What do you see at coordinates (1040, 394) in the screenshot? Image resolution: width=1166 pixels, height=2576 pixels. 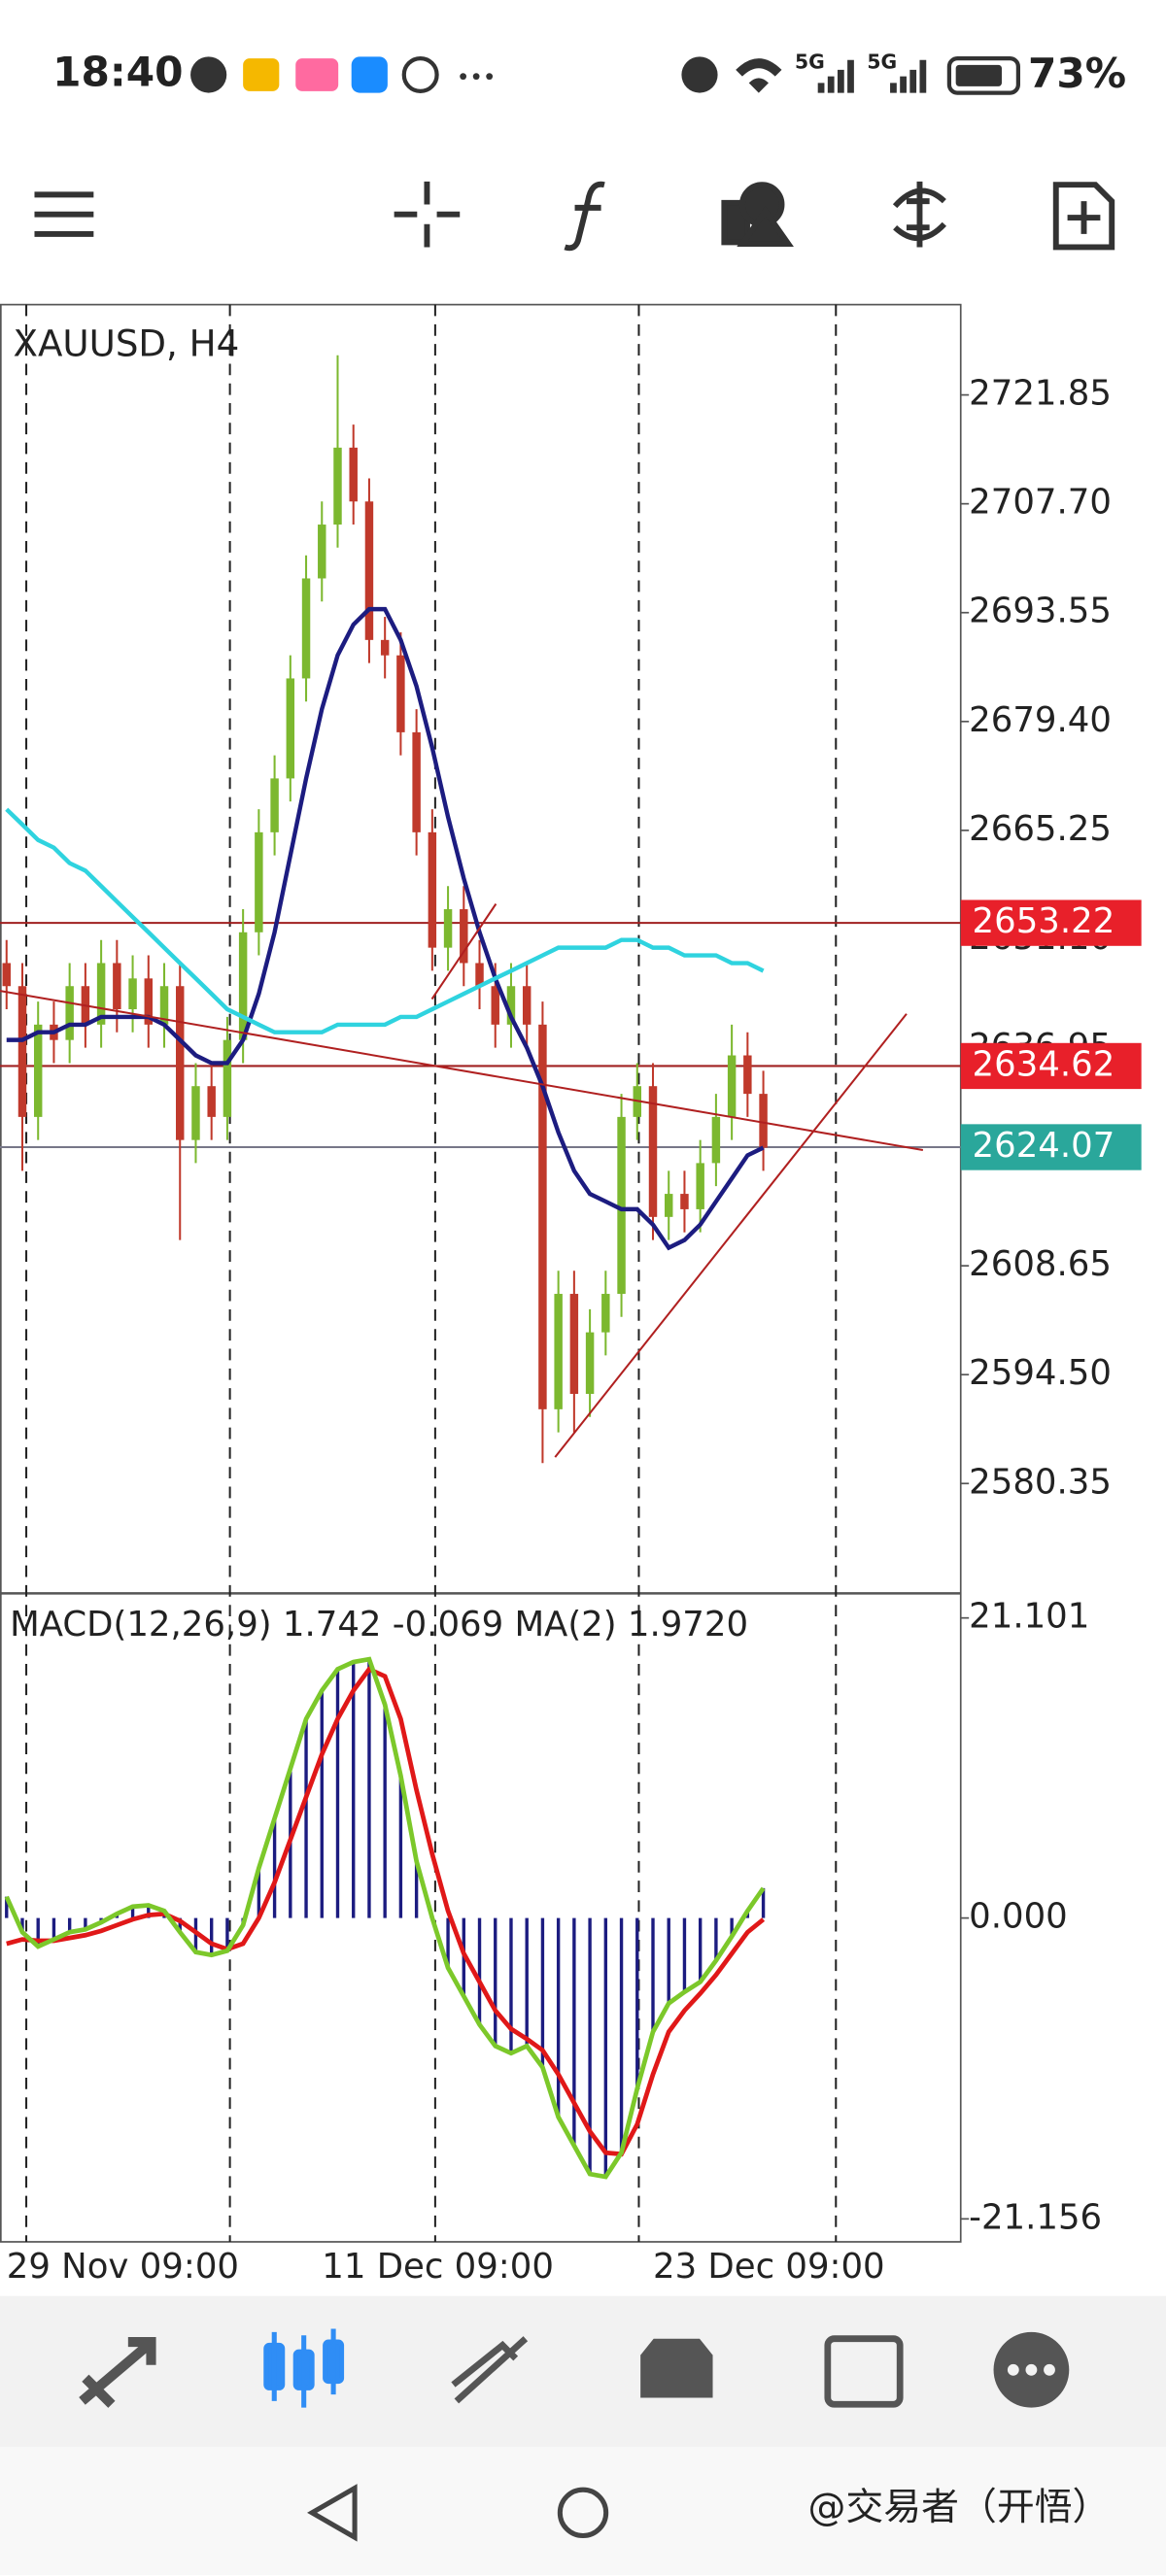 I see `y-tick-label: 2721.85` at bounding box center [1040, 394].